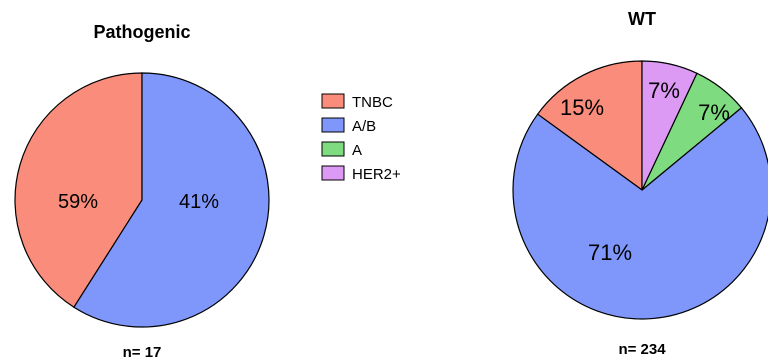 This screenshot has height=362, width=768. Describe the element at coordinates (582, 107) in the screenshot. I see `wt-slice-label-tnbc: 15%` at that location.